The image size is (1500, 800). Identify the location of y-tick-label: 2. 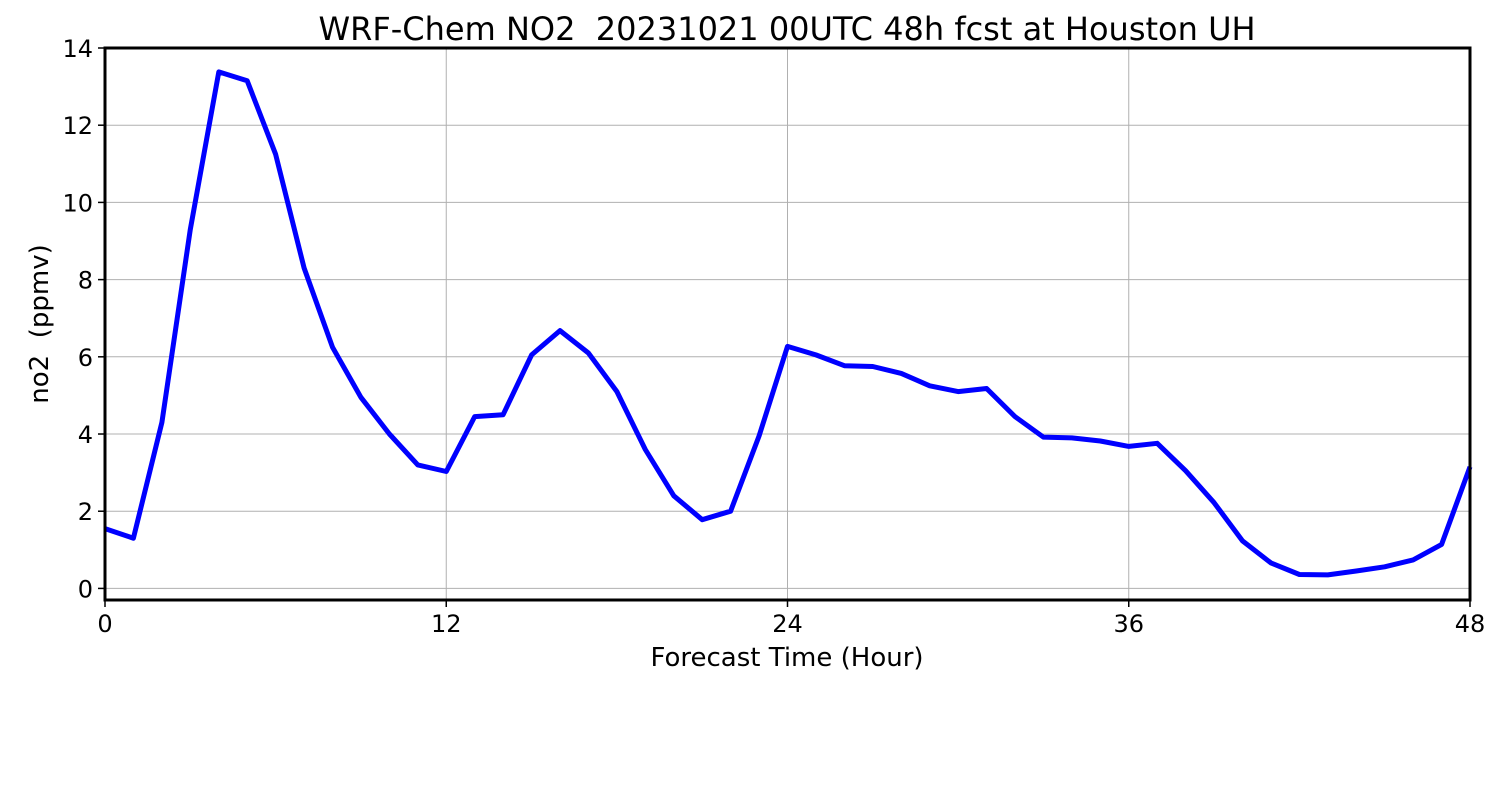
(85, 512).